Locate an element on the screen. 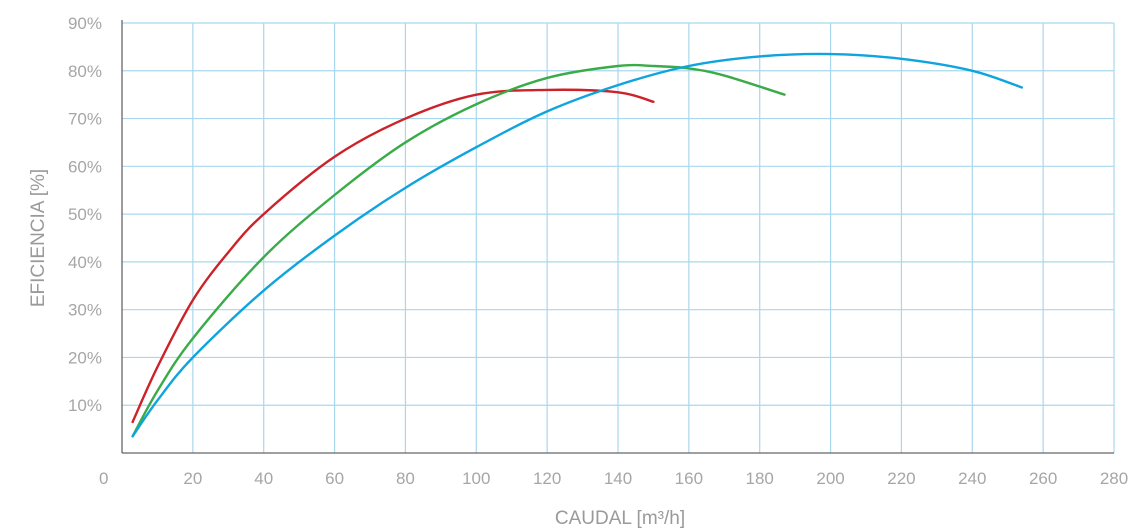 The height and width of the screenshot is (530, 1131). x-tick-label: 120 is located at coordinates (547, 478).